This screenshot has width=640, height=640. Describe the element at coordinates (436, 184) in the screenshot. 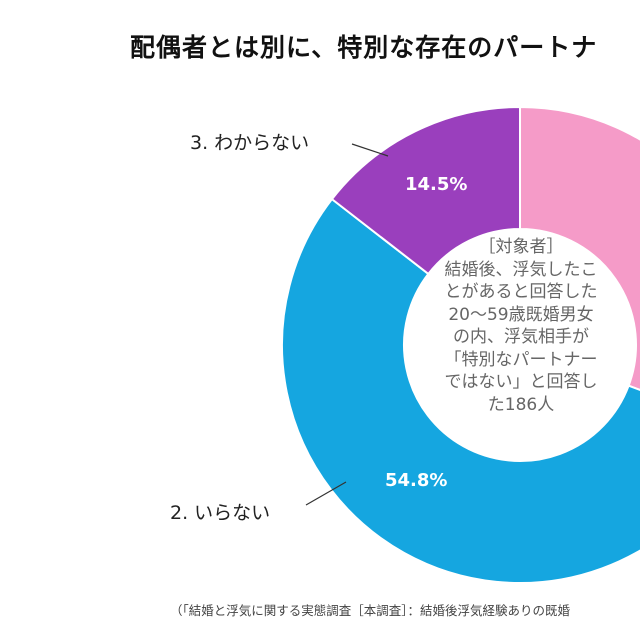

I see `data-label-wakaranai: 14.5%` at that location.